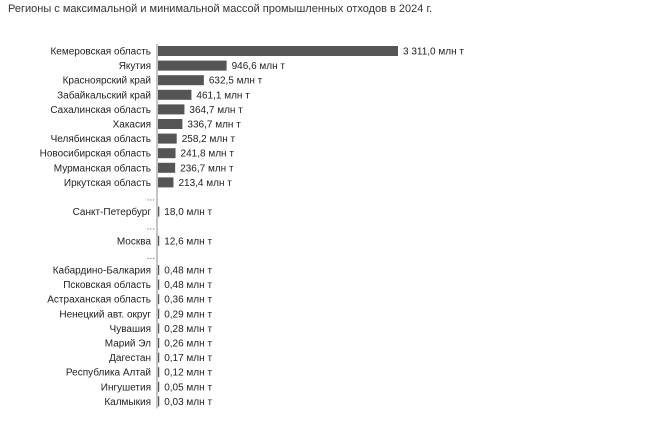 The width and height of the screenshot is (656, 427). Describe the element at coordinates (188, 344) in the screenshot. I see `data-label: 0,26 млн т` at that location.